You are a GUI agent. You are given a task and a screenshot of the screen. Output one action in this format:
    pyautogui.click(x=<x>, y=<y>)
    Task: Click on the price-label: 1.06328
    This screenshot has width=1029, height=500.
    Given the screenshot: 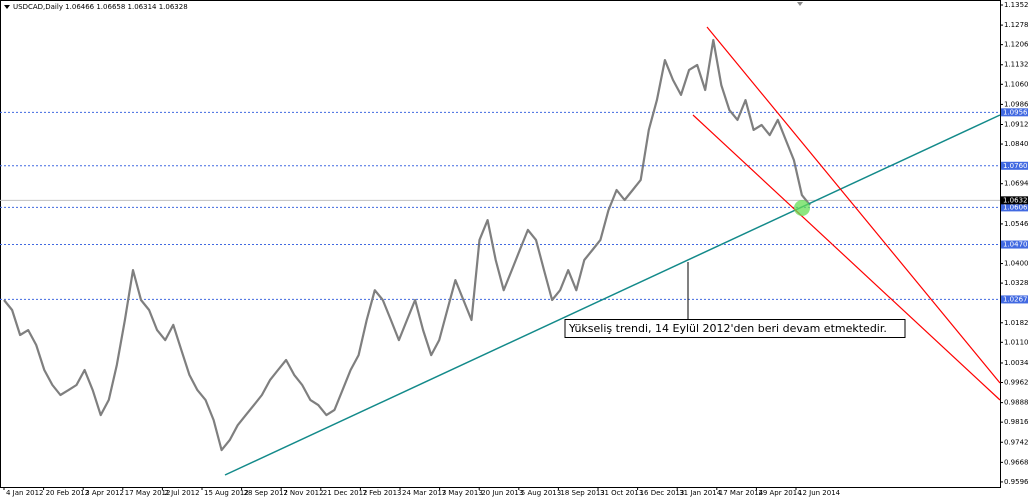 What is the action you would take?
    pyautogui.click(x=1016, y=200)
    